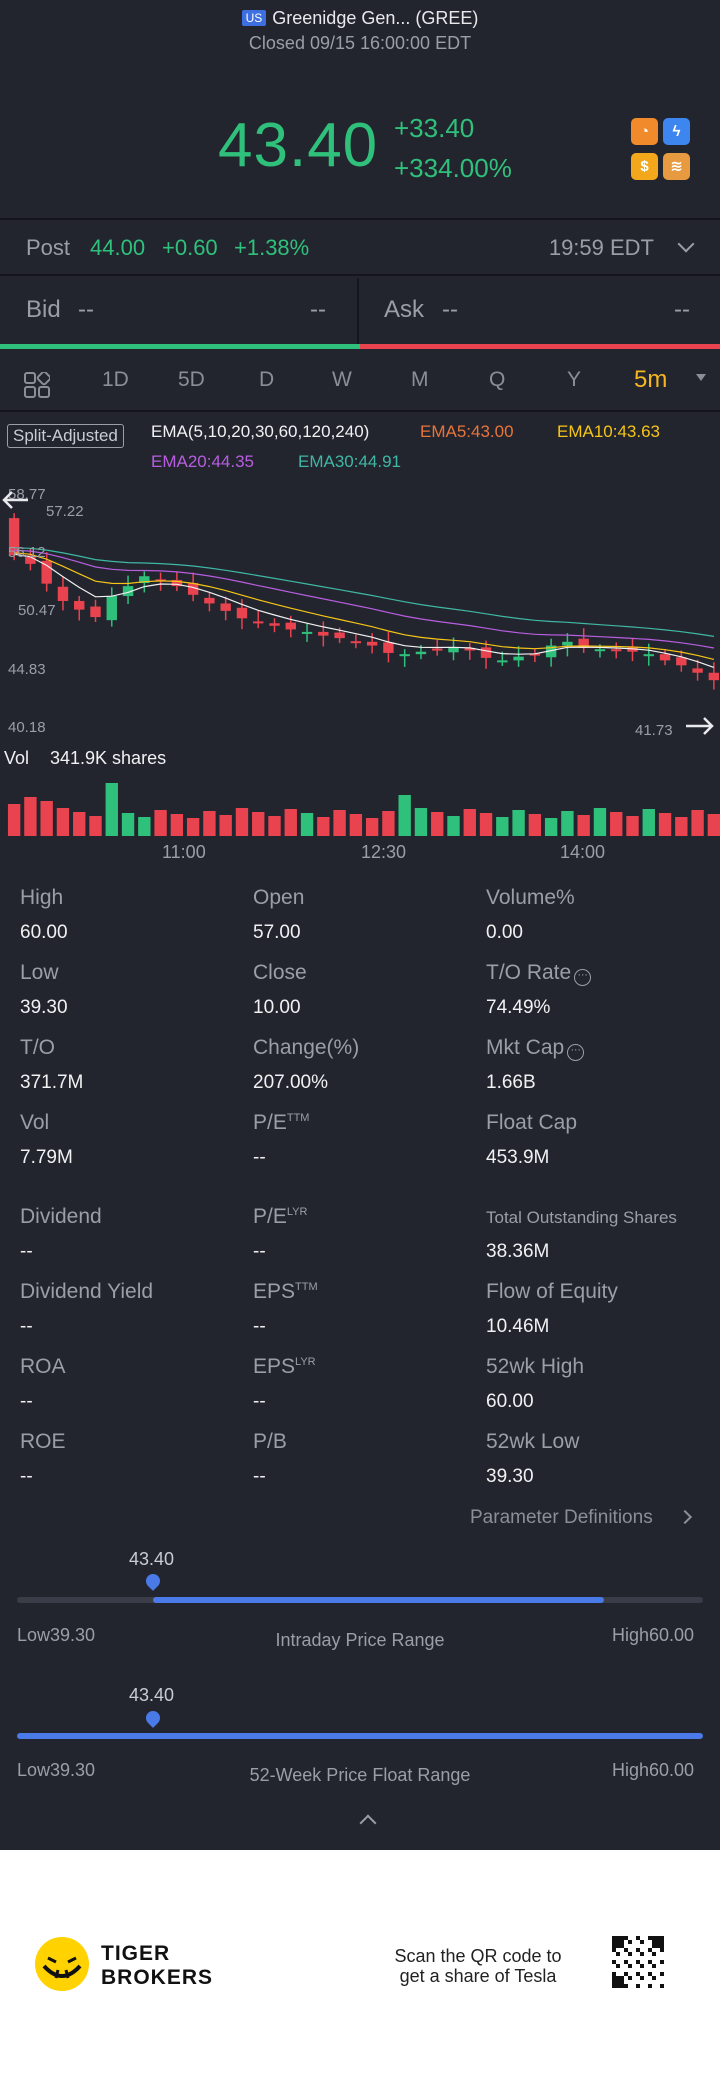  Describe the element at coordinates (701, 377) in the screenshot. I see `caret-down-icon` at that location.